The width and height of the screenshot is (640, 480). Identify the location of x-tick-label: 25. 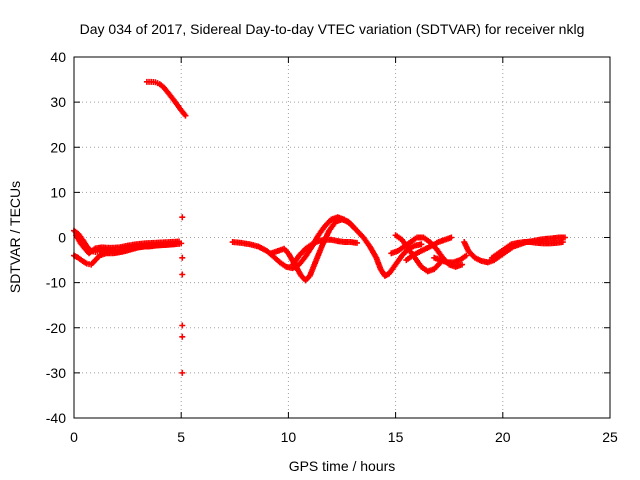
(610, 437).